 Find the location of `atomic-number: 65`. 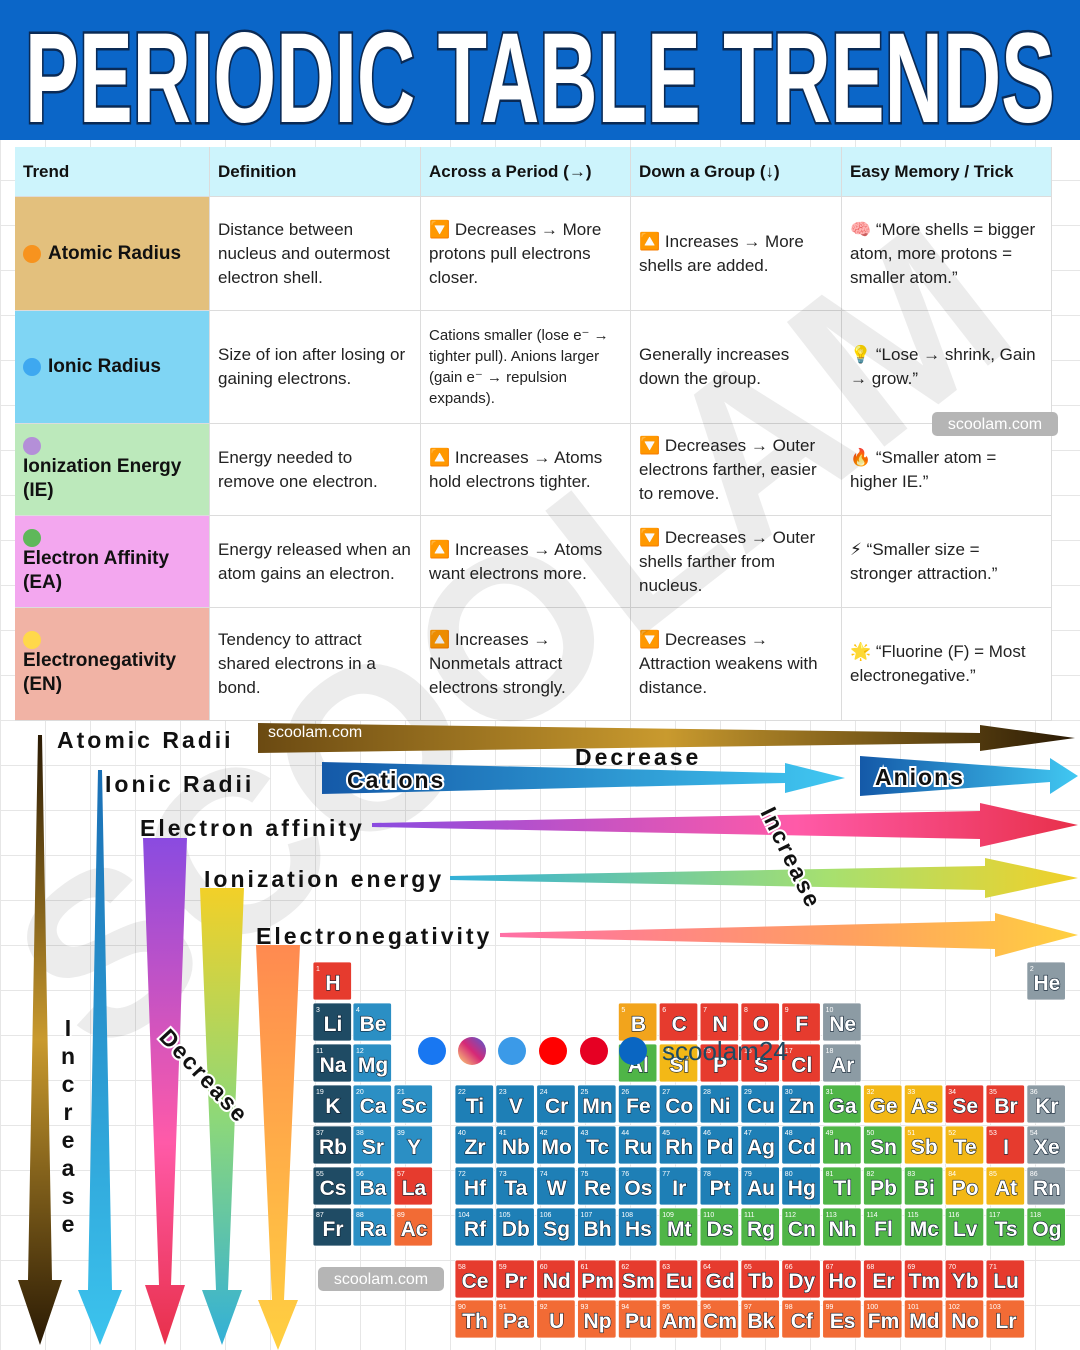

atomic-number: 65 is located at coordinates (748, 1267).